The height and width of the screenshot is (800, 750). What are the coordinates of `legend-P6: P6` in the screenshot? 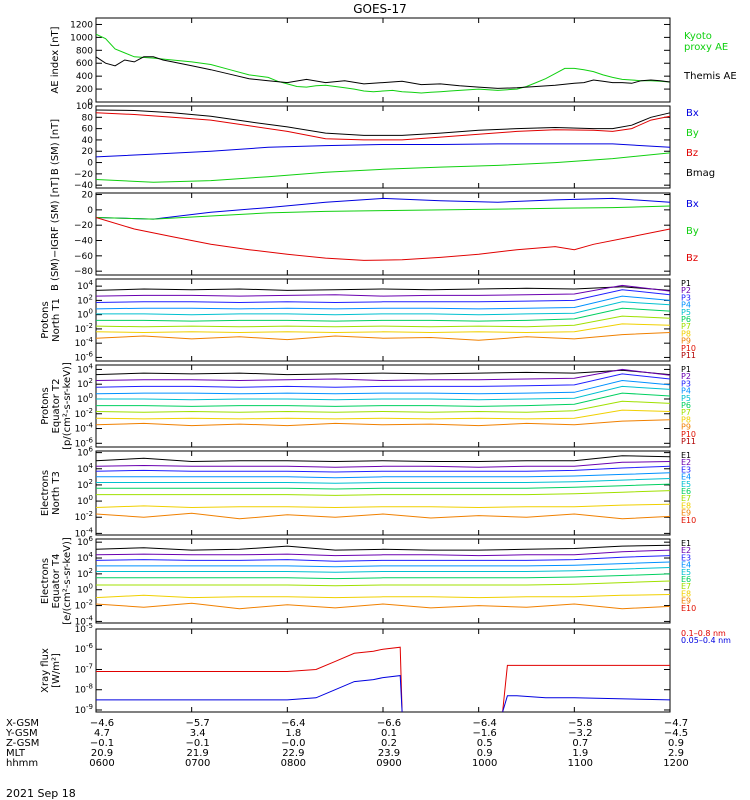 It's located at (686, 319).